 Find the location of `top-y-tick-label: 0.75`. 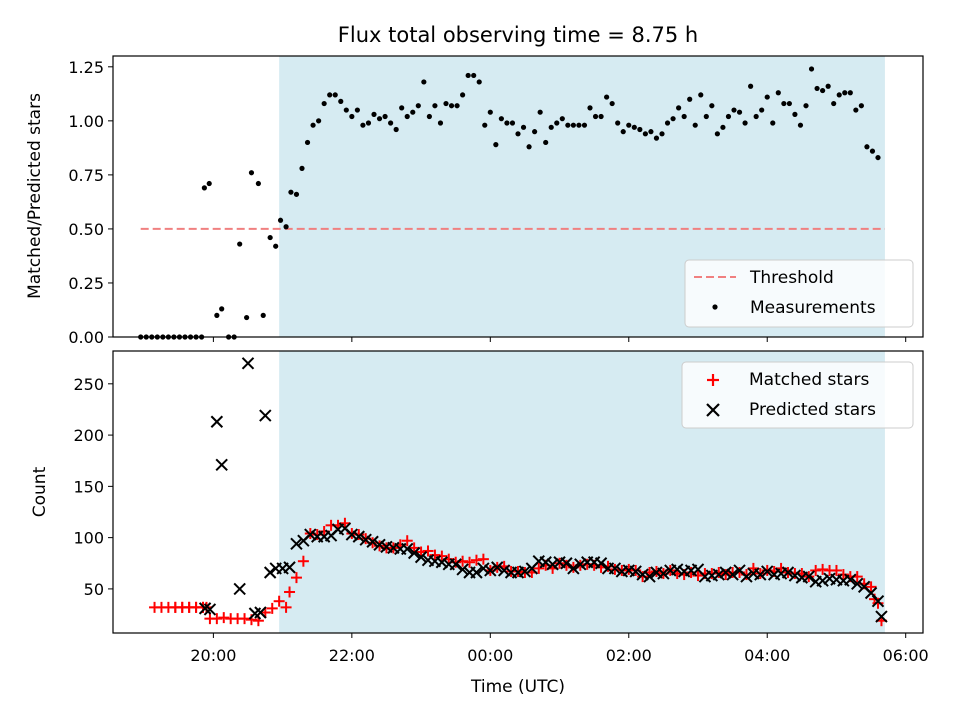

top-y-tick-label: 0.75 is located at coordinates (86, 175).